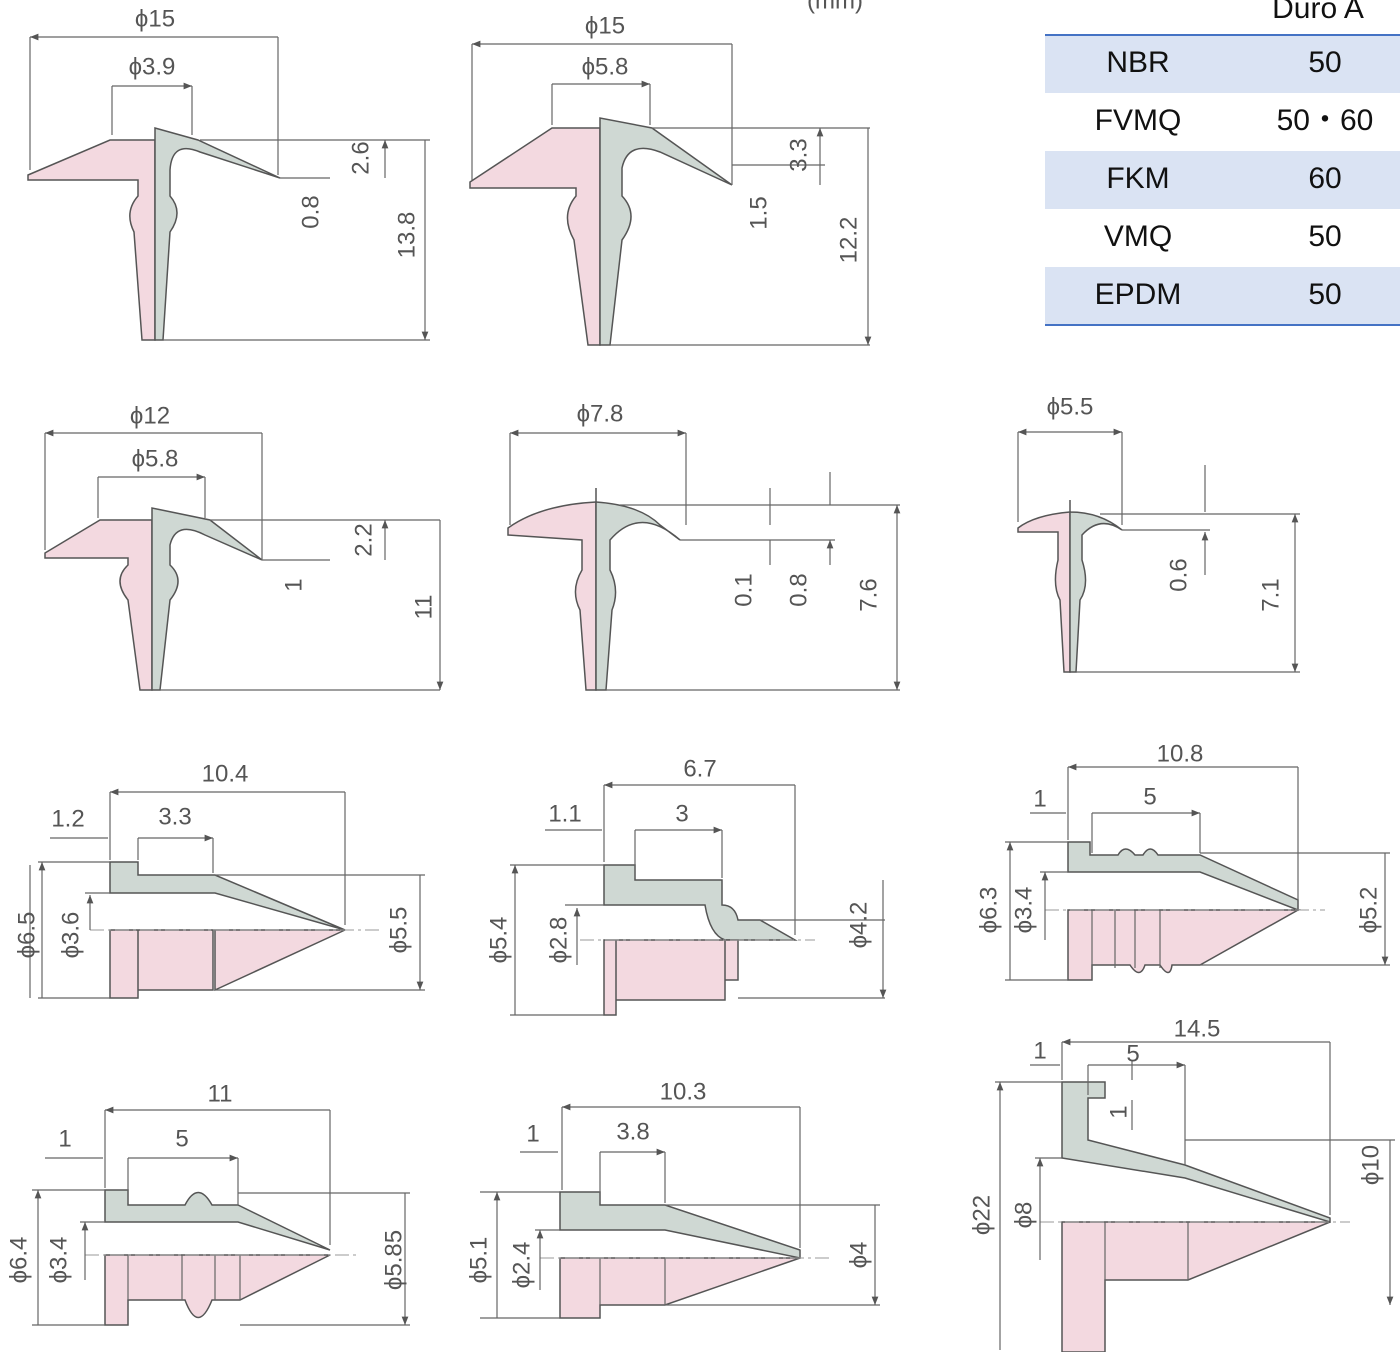 This screenshot has width=1400, height=1352. Describe the element at coordinates (225, 773) in the screenshot. I see `dimension: 10.4` at that location.